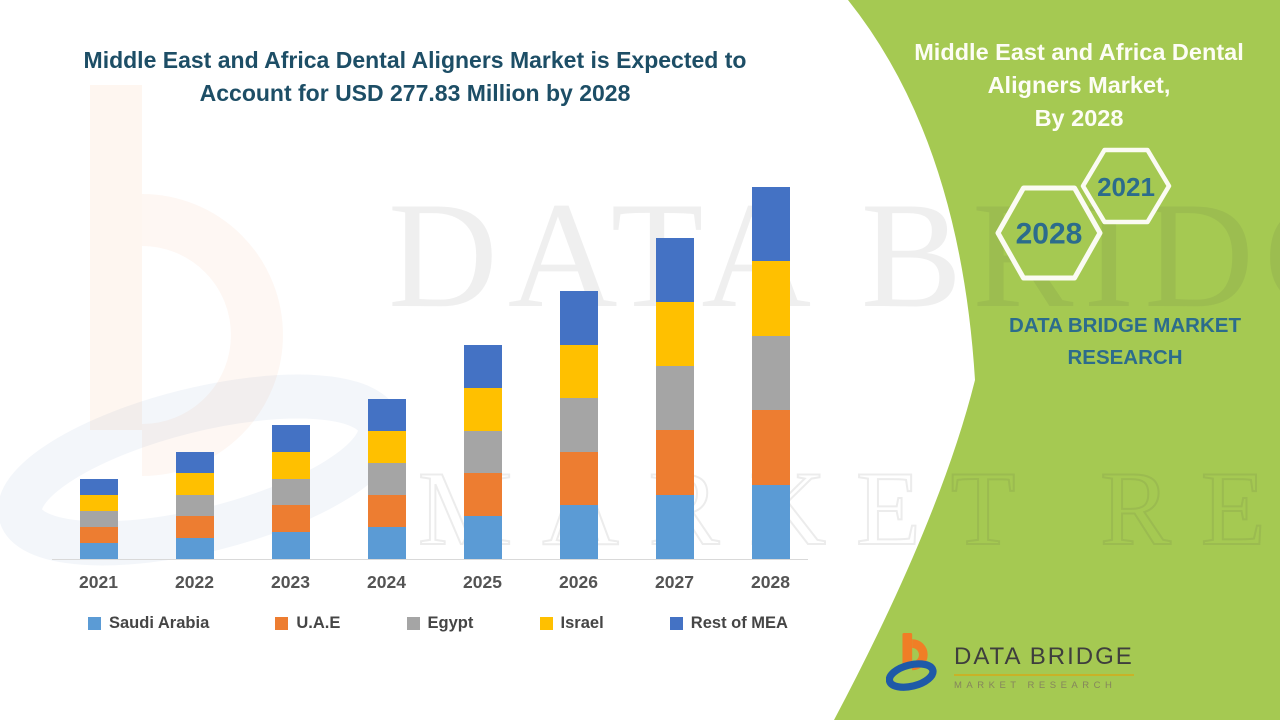 Image resolution: width=1280 pixels, height=720 pixels. I want to click on legend-item-egypt: Egypt, so click(440, 623).